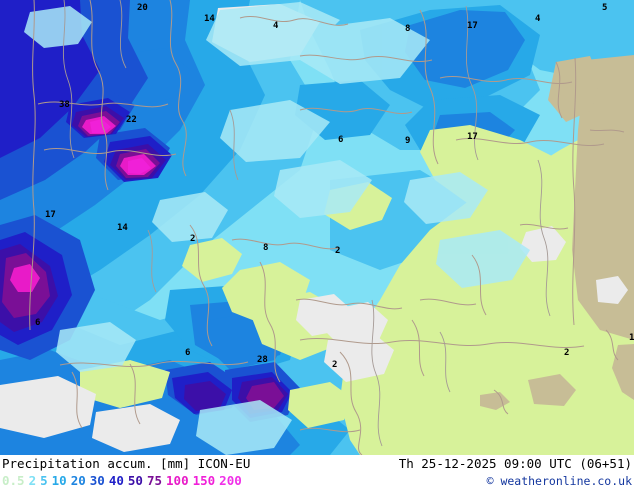  What do you see at coordinates (78, 480) in the screenshot?
I see `scale-tick-20: 20` at bounding box center [78, 480].